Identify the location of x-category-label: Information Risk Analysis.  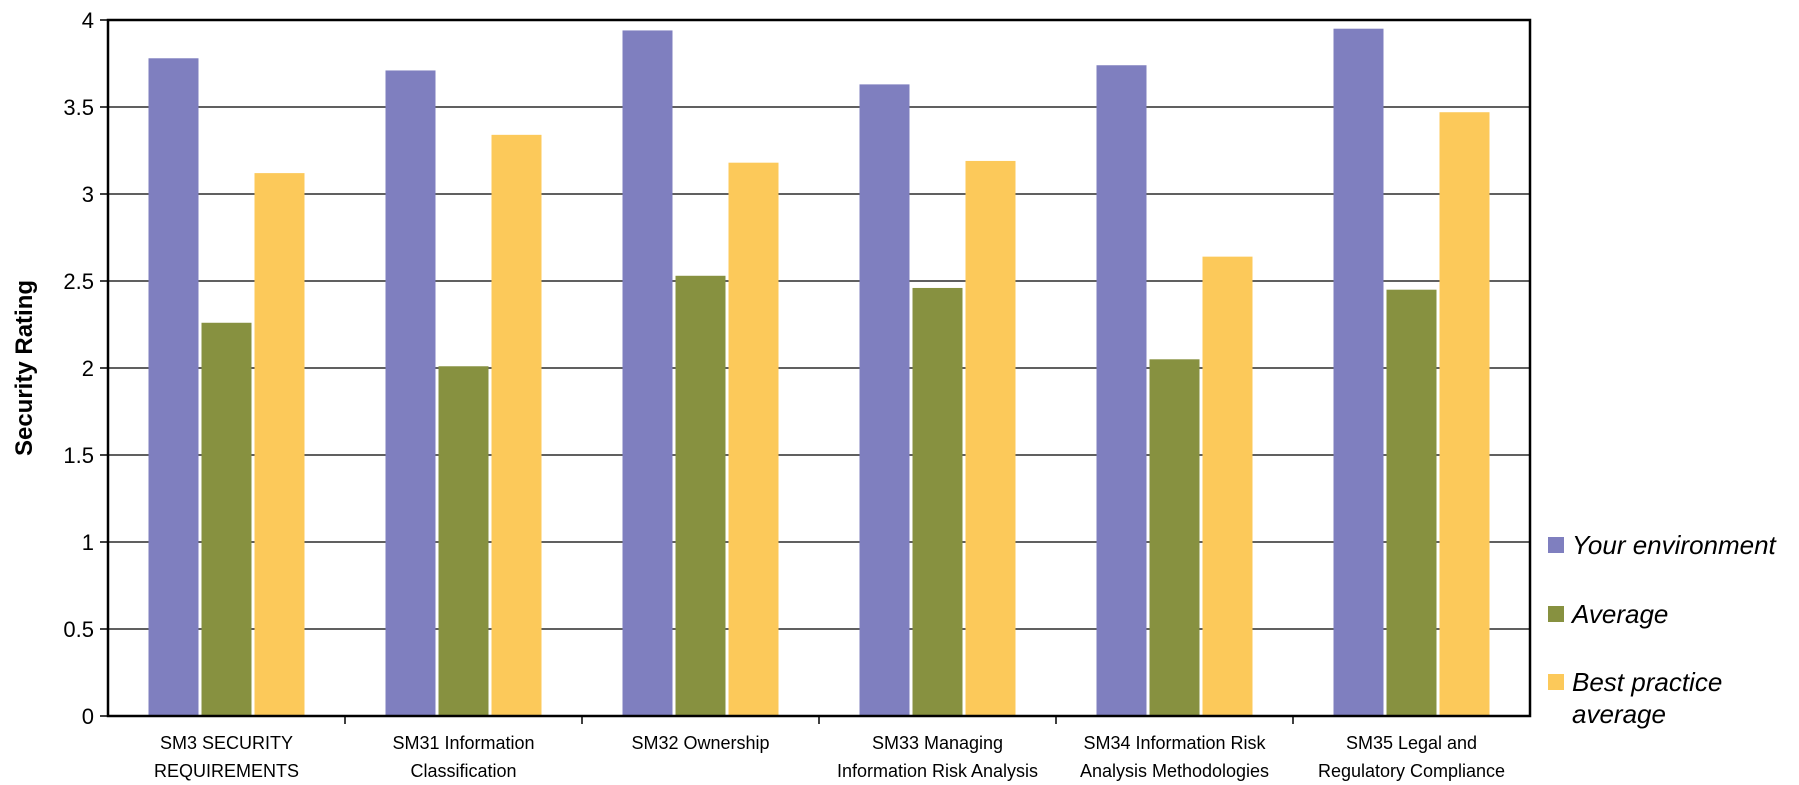
(937, 771).